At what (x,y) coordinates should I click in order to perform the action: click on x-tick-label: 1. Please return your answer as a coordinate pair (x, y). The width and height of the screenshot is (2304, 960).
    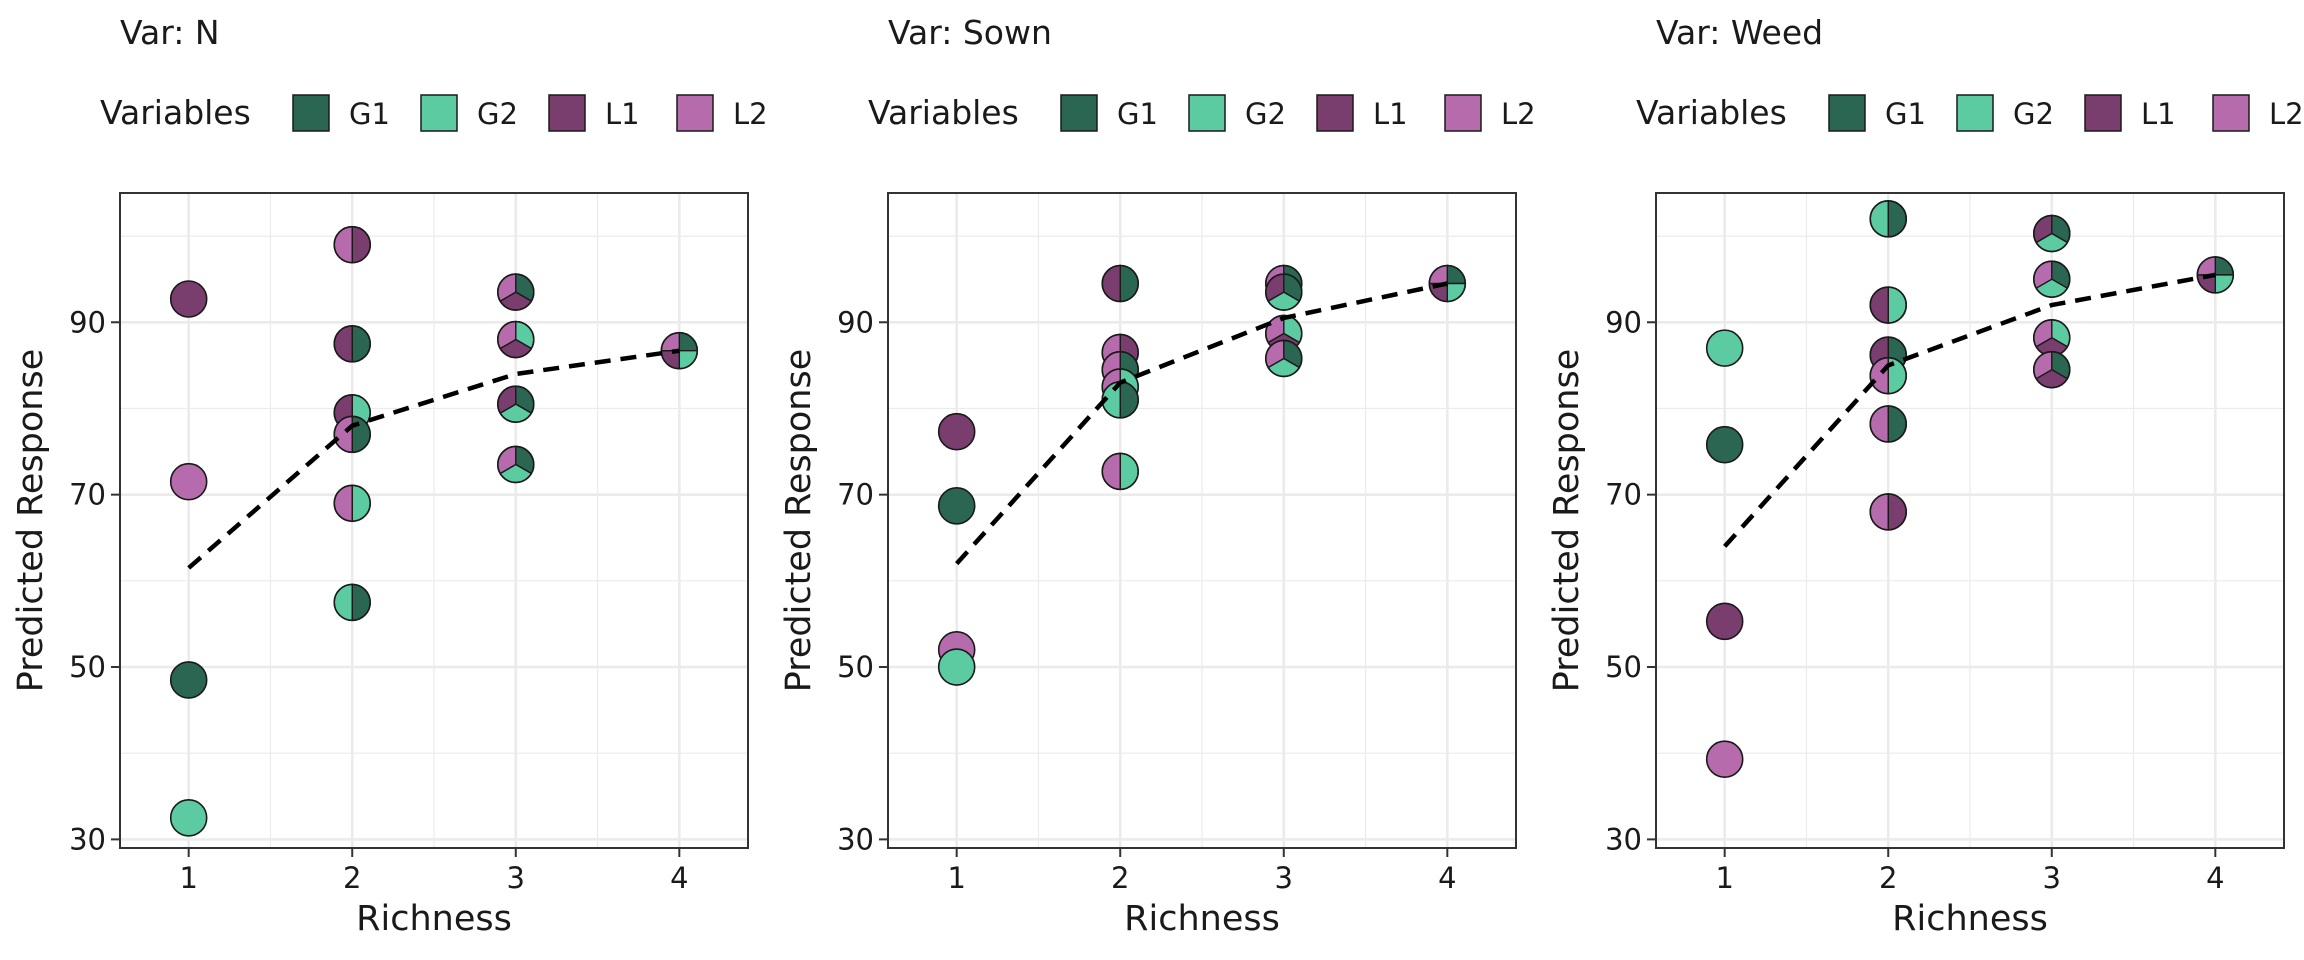
    Looking at the image, I should click on (188, 878).